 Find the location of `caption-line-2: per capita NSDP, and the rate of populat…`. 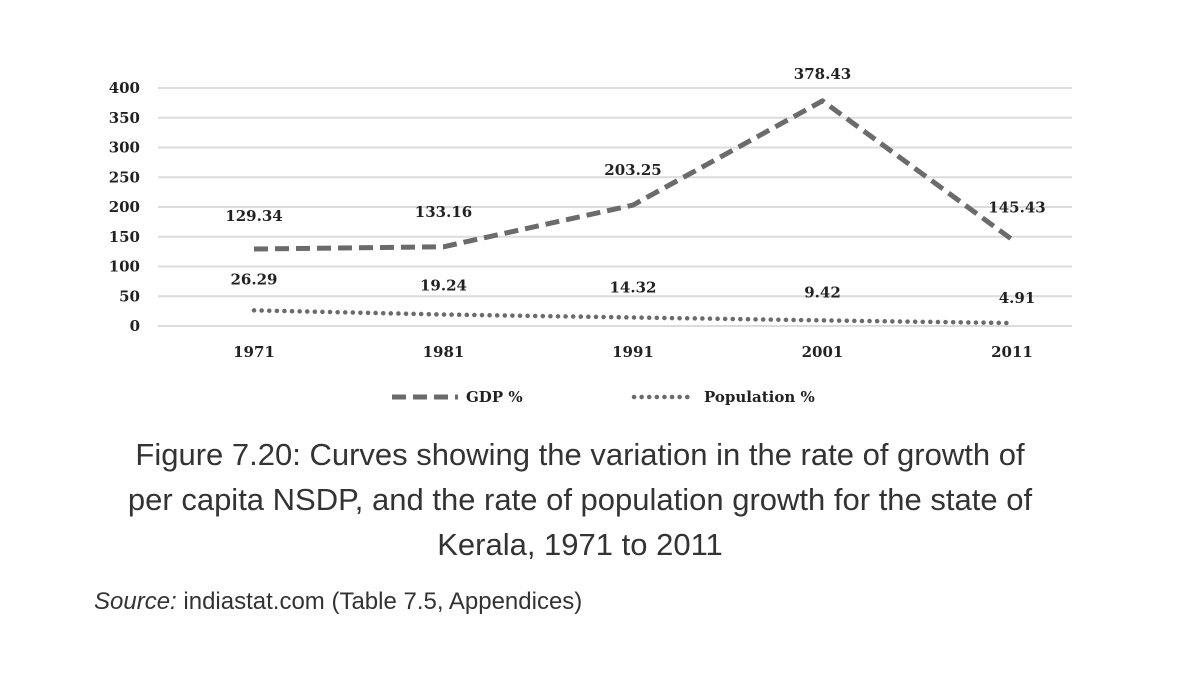

caption-line-2: per capita NSDP, and the rate of populat… is located at coordinates (580, 499).